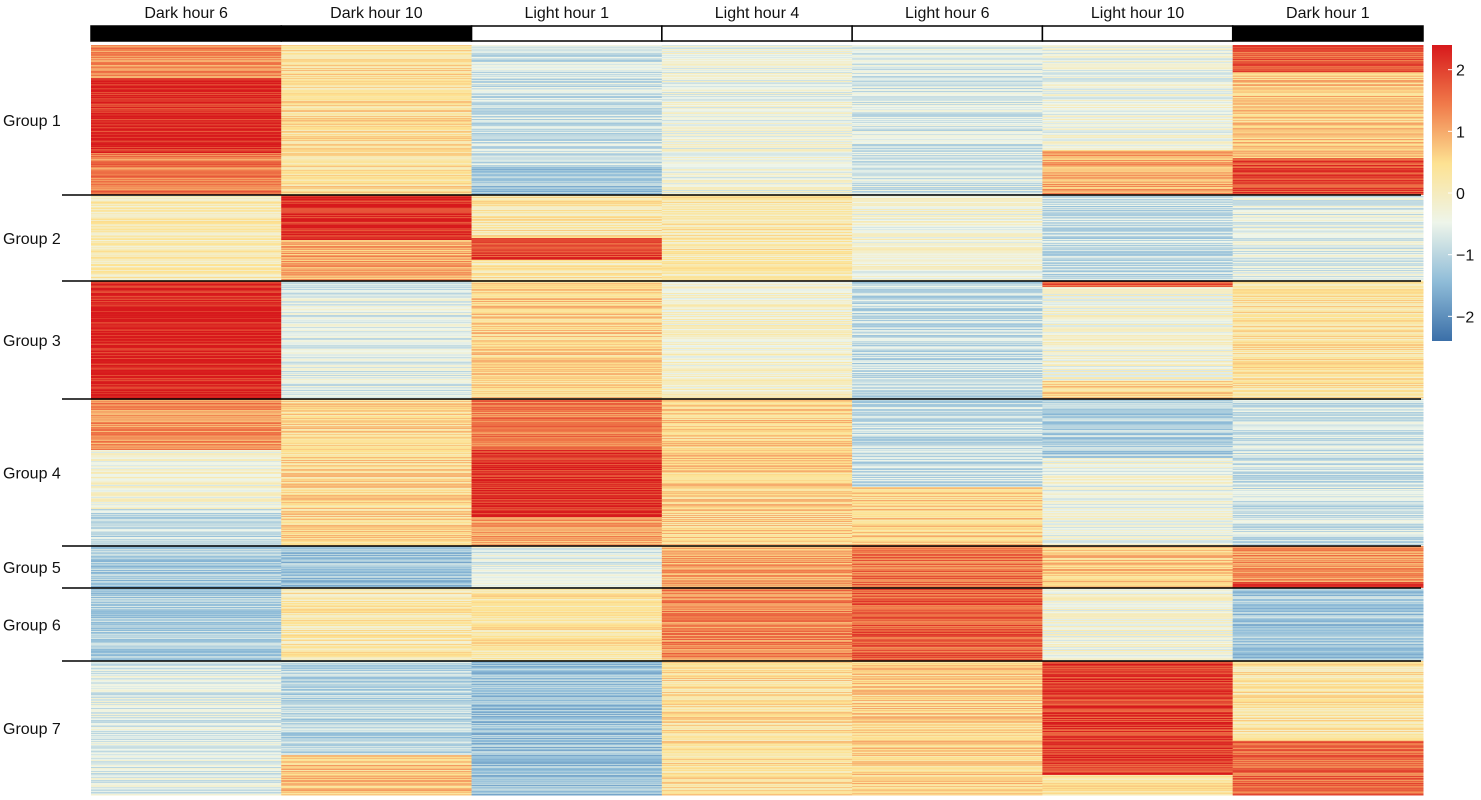 Image resolution: width=1481 pixels, height=800 pixels. What do you see at coordinates (566, 33) in the screenshot?
I see `light-period-bar` at bounding box center [566, 33].